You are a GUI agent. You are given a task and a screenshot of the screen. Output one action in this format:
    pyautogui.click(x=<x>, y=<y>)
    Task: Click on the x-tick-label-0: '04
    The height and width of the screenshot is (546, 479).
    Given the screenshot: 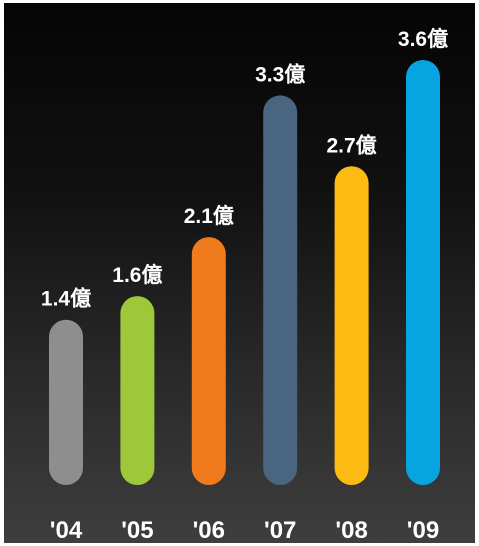 What is the action you would take?
    pyautogui.click(x=66, y=530)
    